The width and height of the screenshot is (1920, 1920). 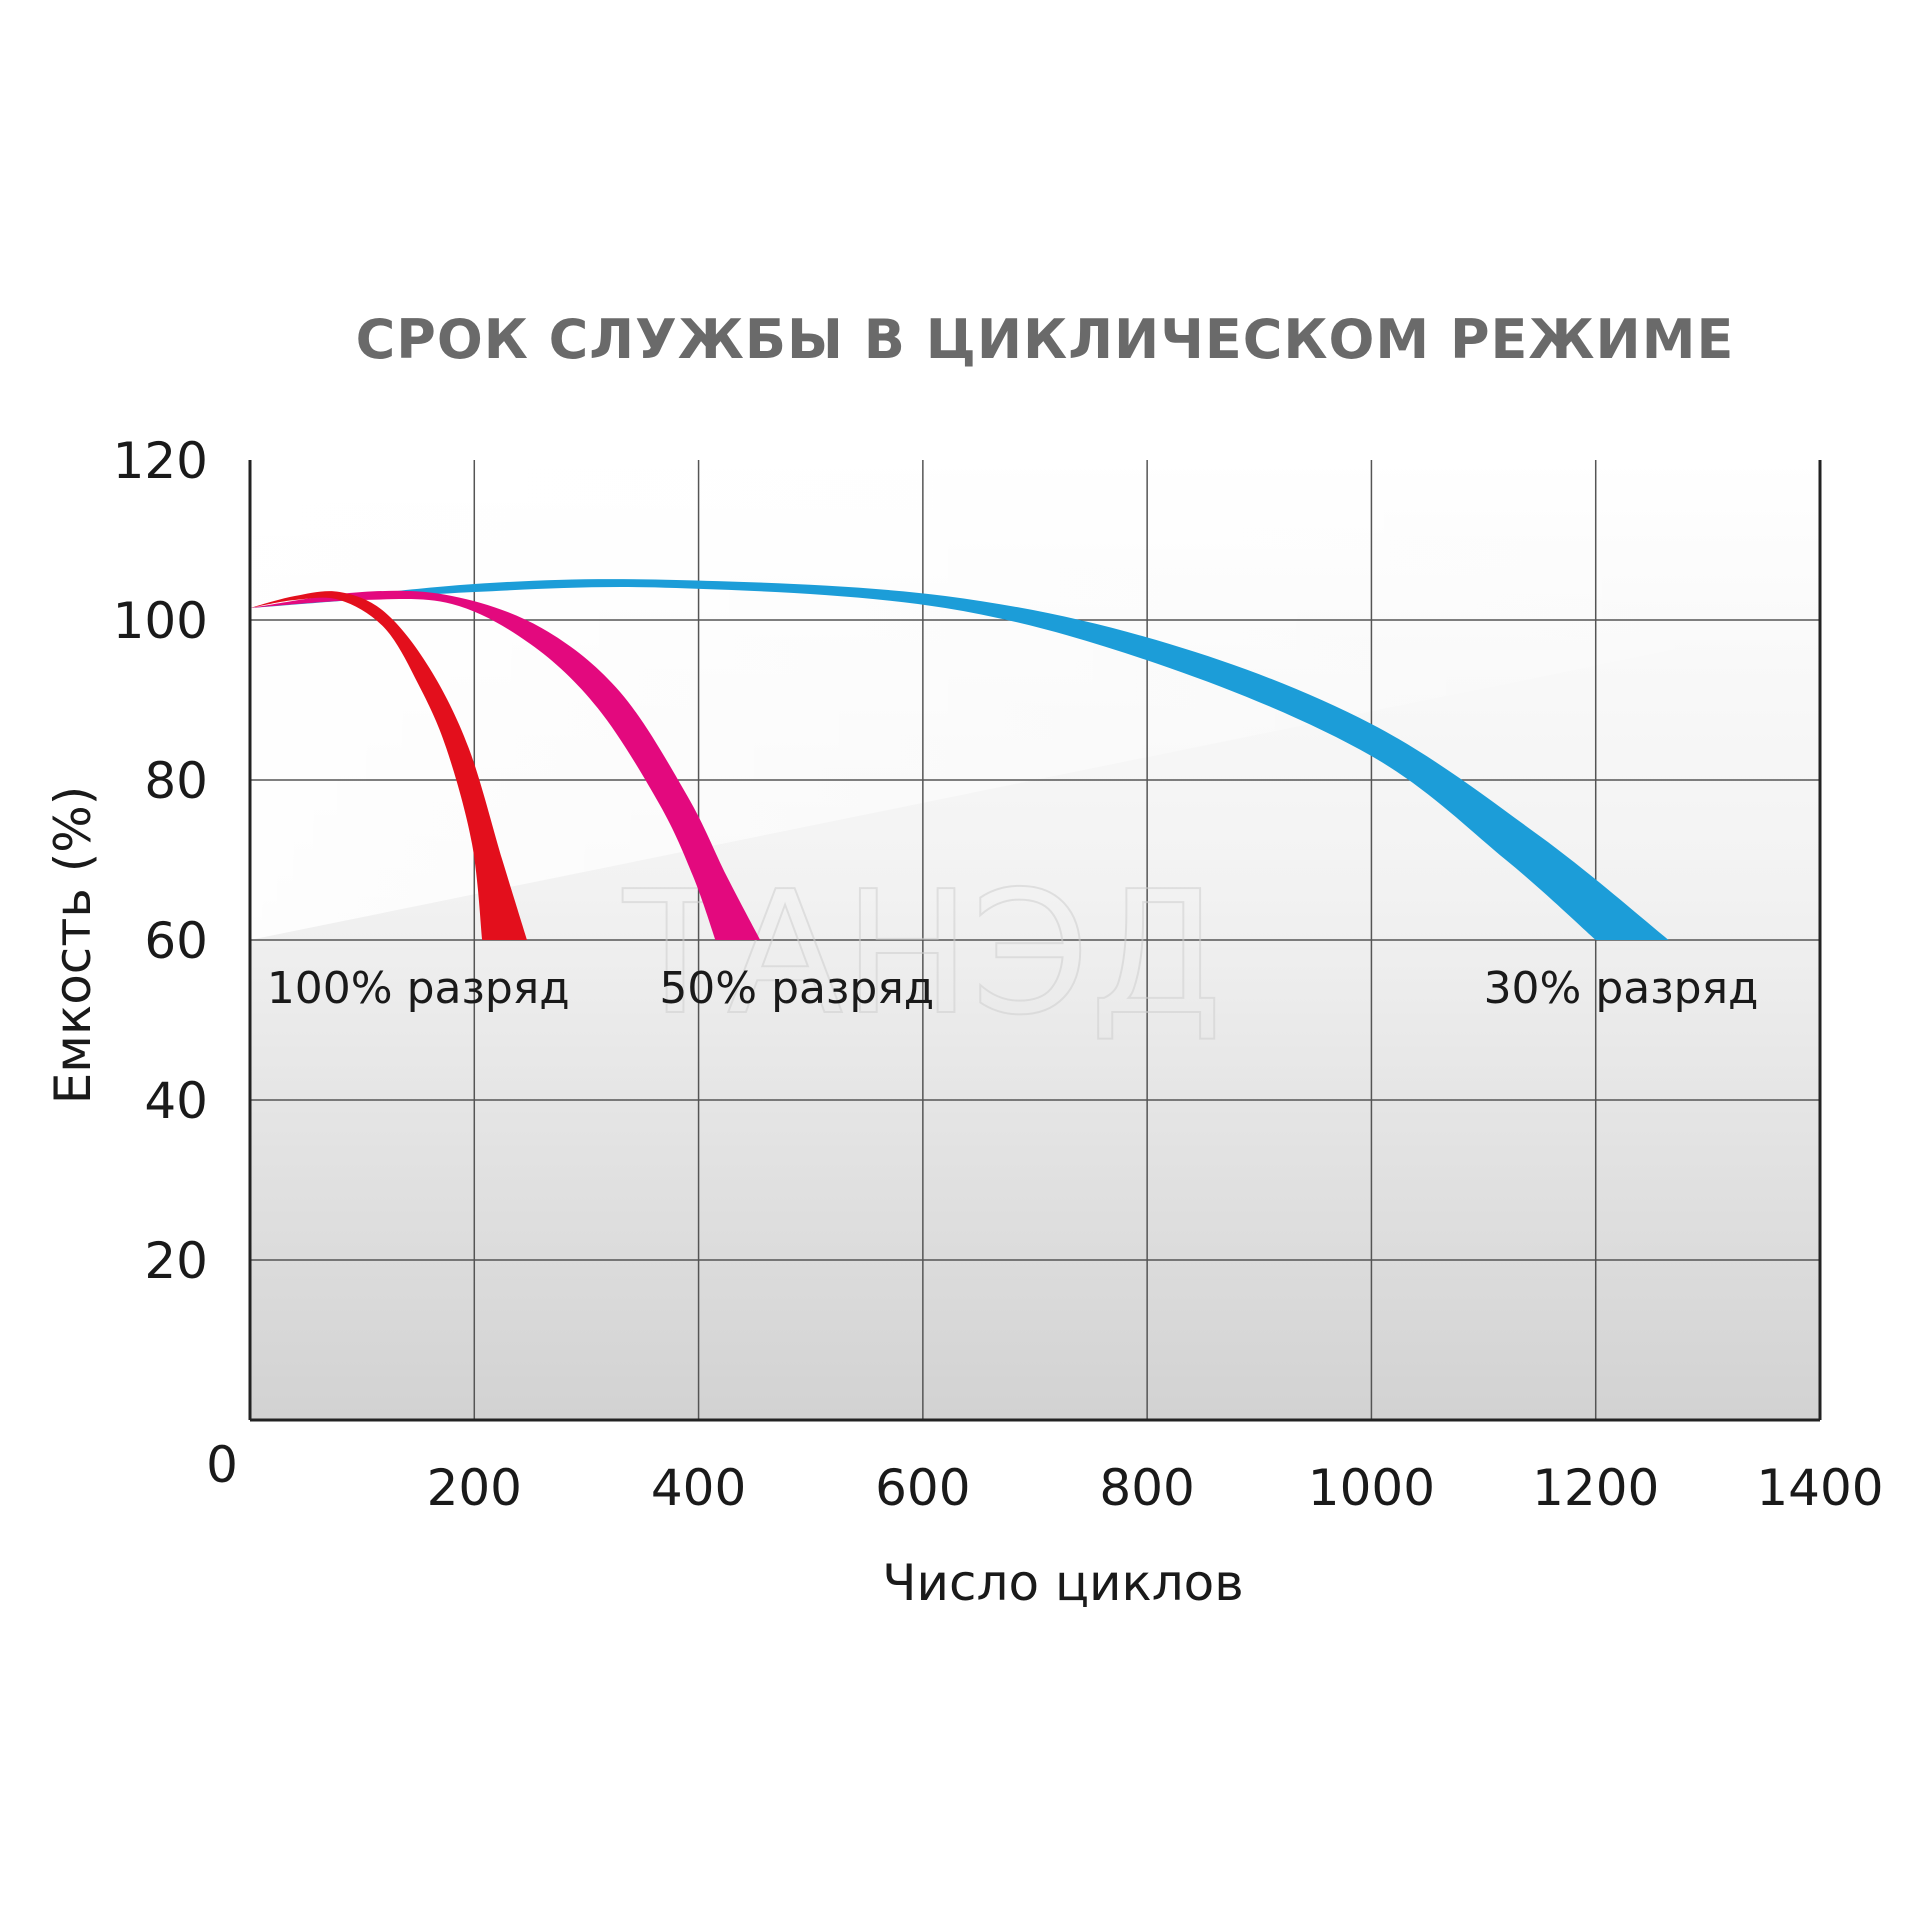 What do you see at coordinates (796, 988) in the screenshot?
I see `series-label: 50% разряд` at bounding box center [796, 988].